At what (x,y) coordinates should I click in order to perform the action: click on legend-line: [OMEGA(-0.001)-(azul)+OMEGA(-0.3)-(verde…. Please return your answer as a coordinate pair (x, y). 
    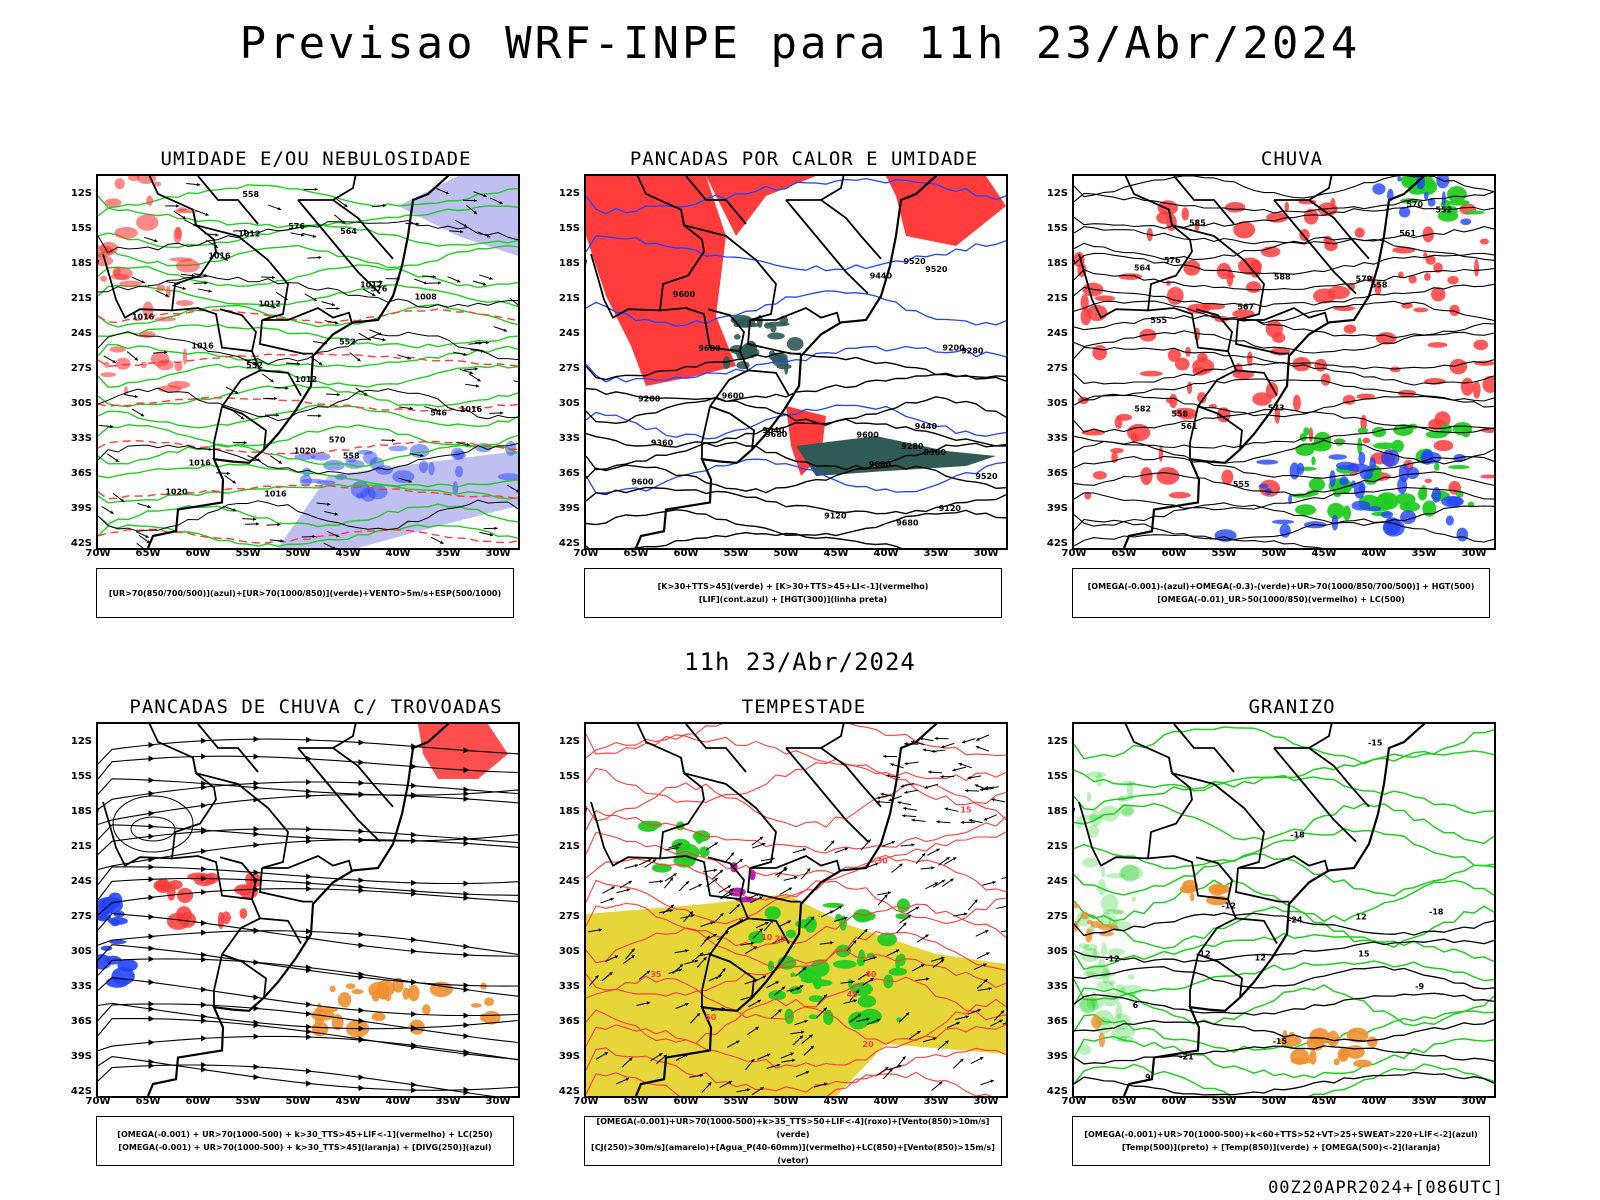
    Looking at the image, I should click on (1281, 586).